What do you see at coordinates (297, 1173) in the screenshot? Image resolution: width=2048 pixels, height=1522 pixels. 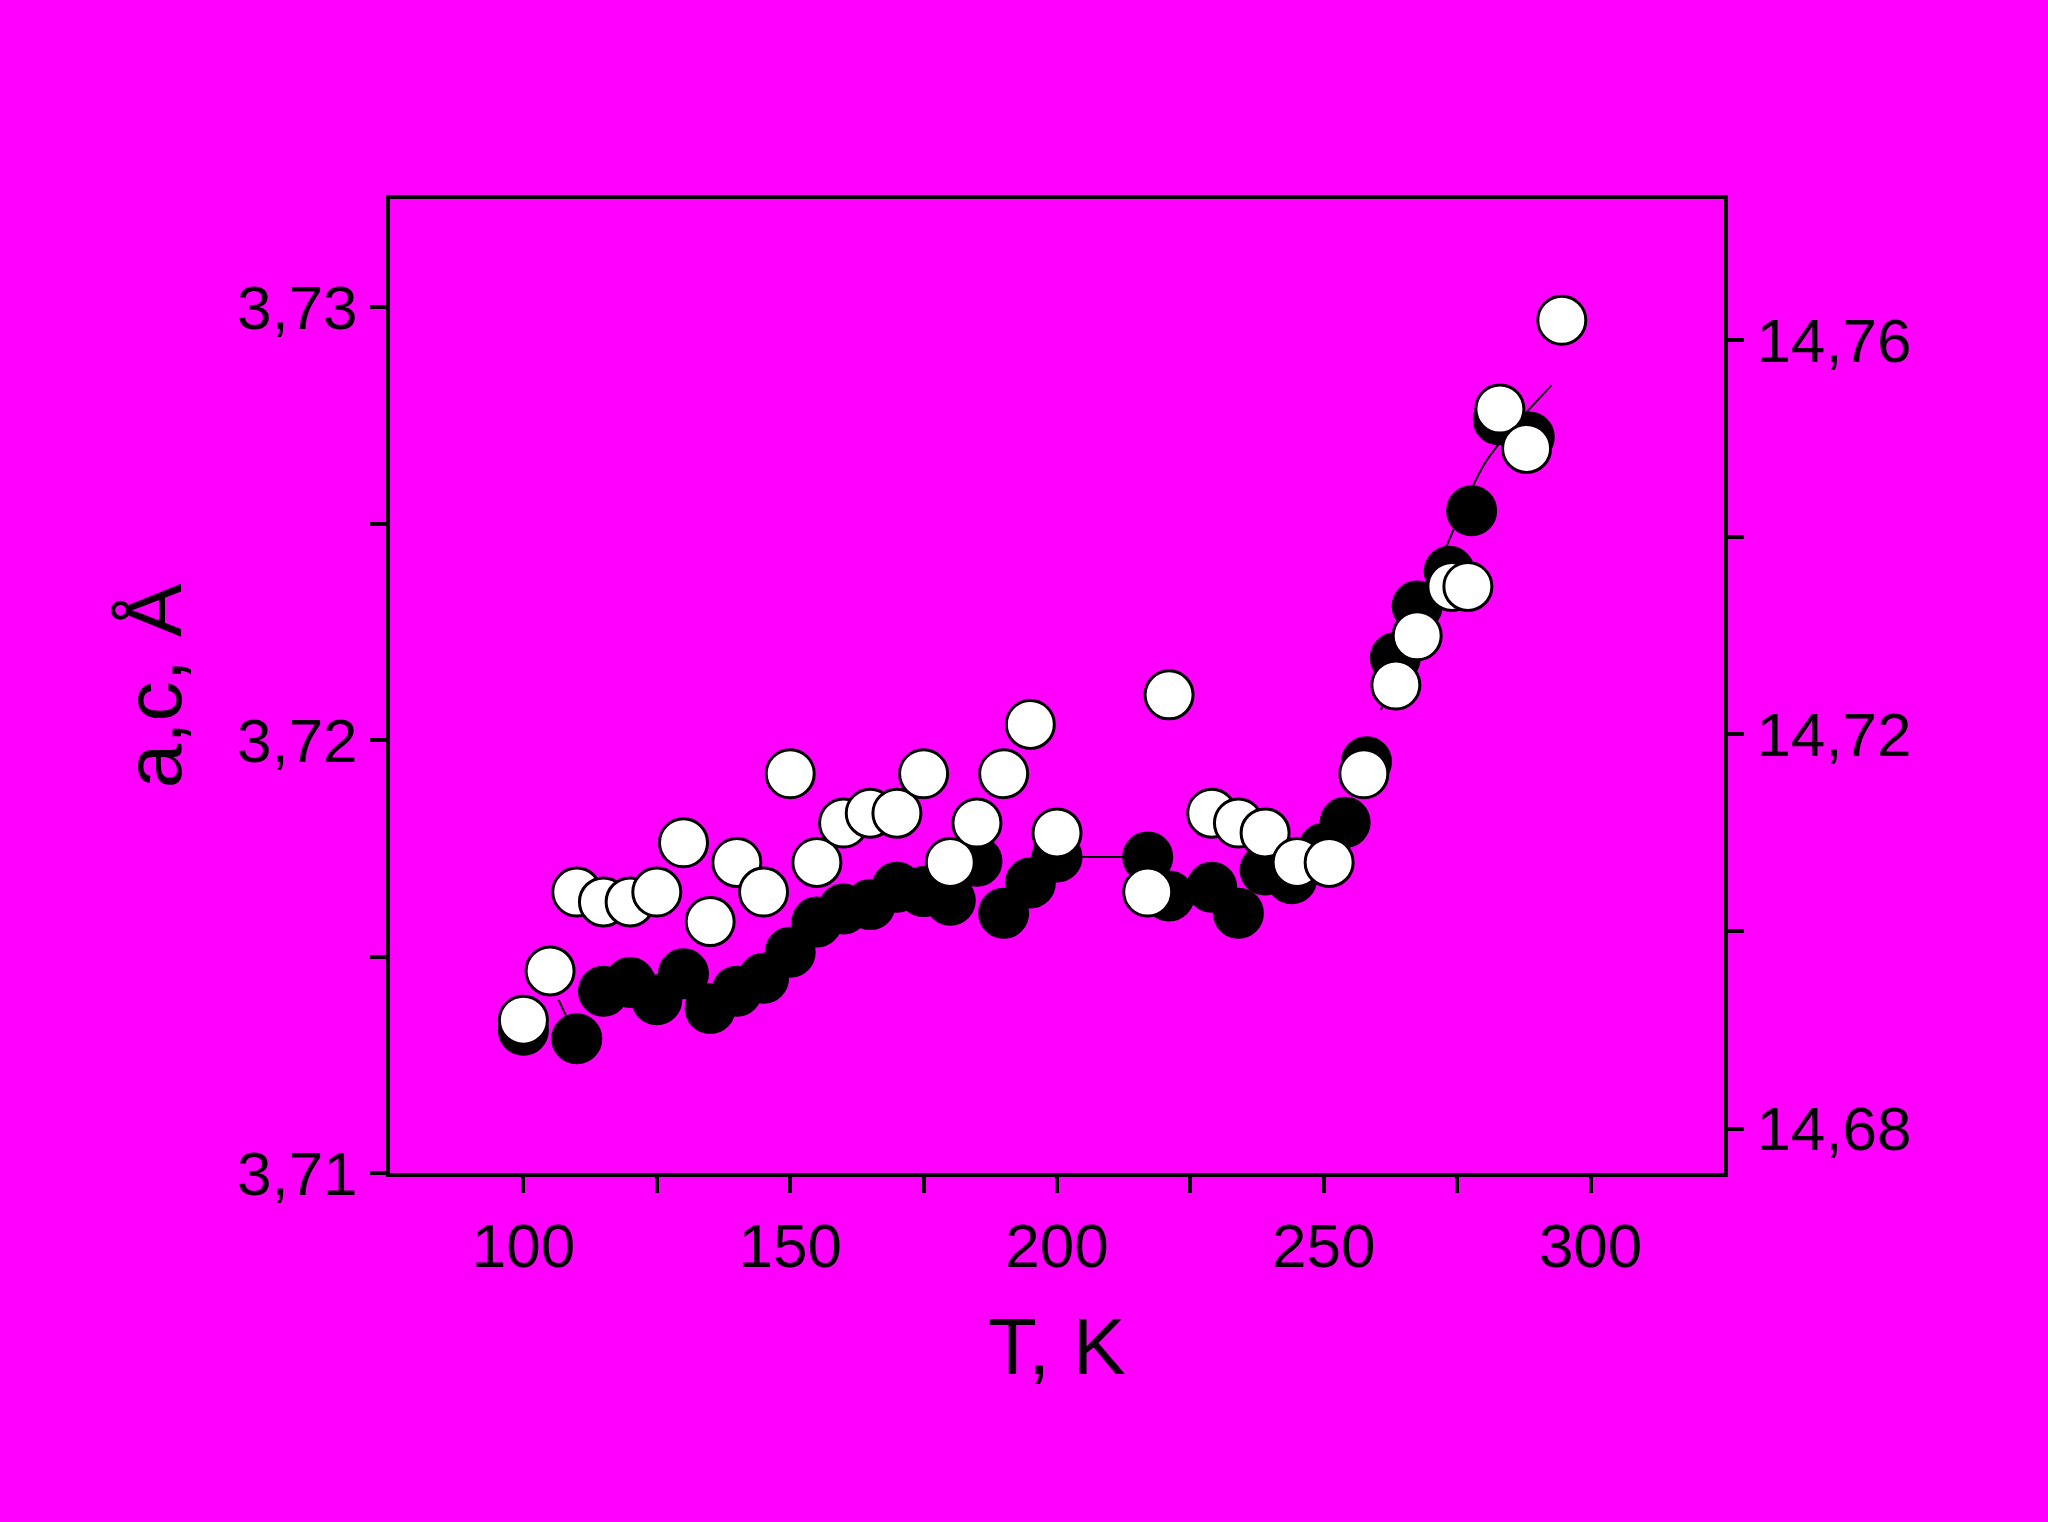 I see `y-tick-label: 3,71` at bounding box center [297, 1173].